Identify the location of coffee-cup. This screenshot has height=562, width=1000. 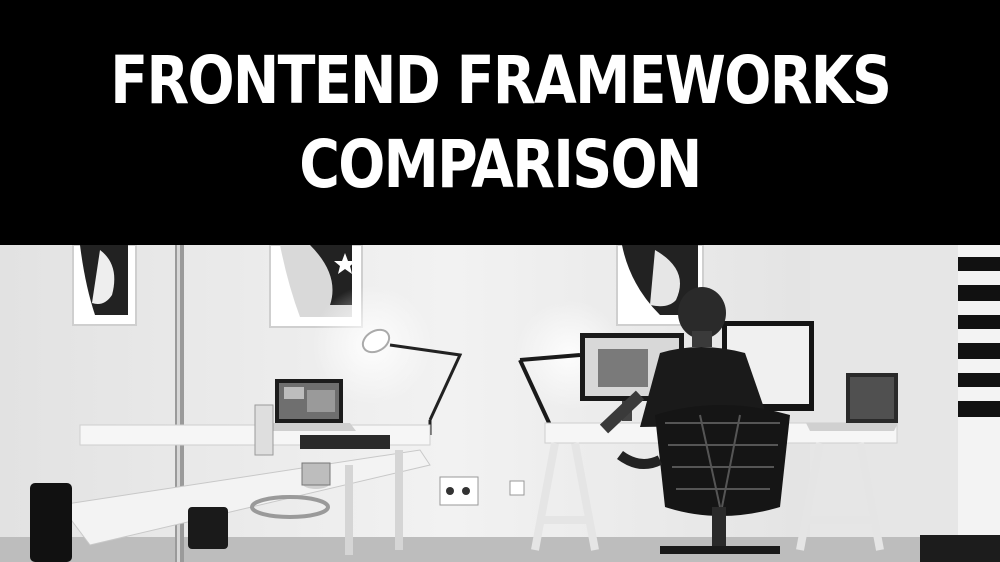
(208, 528).